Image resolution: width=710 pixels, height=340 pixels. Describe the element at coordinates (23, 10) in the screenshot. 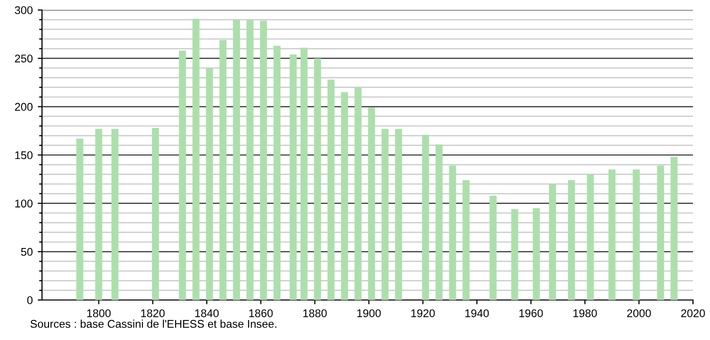

I see `y-tick-label: 300` at that location.